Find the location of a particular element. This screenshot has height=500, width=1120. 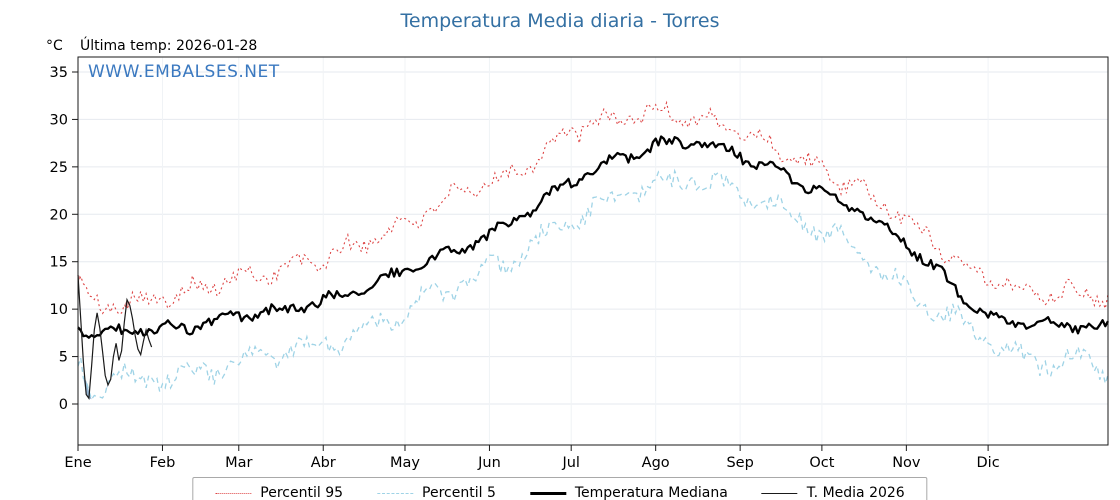

legend-label-p95: Percentil 95 is located at coordinates (302, 492).